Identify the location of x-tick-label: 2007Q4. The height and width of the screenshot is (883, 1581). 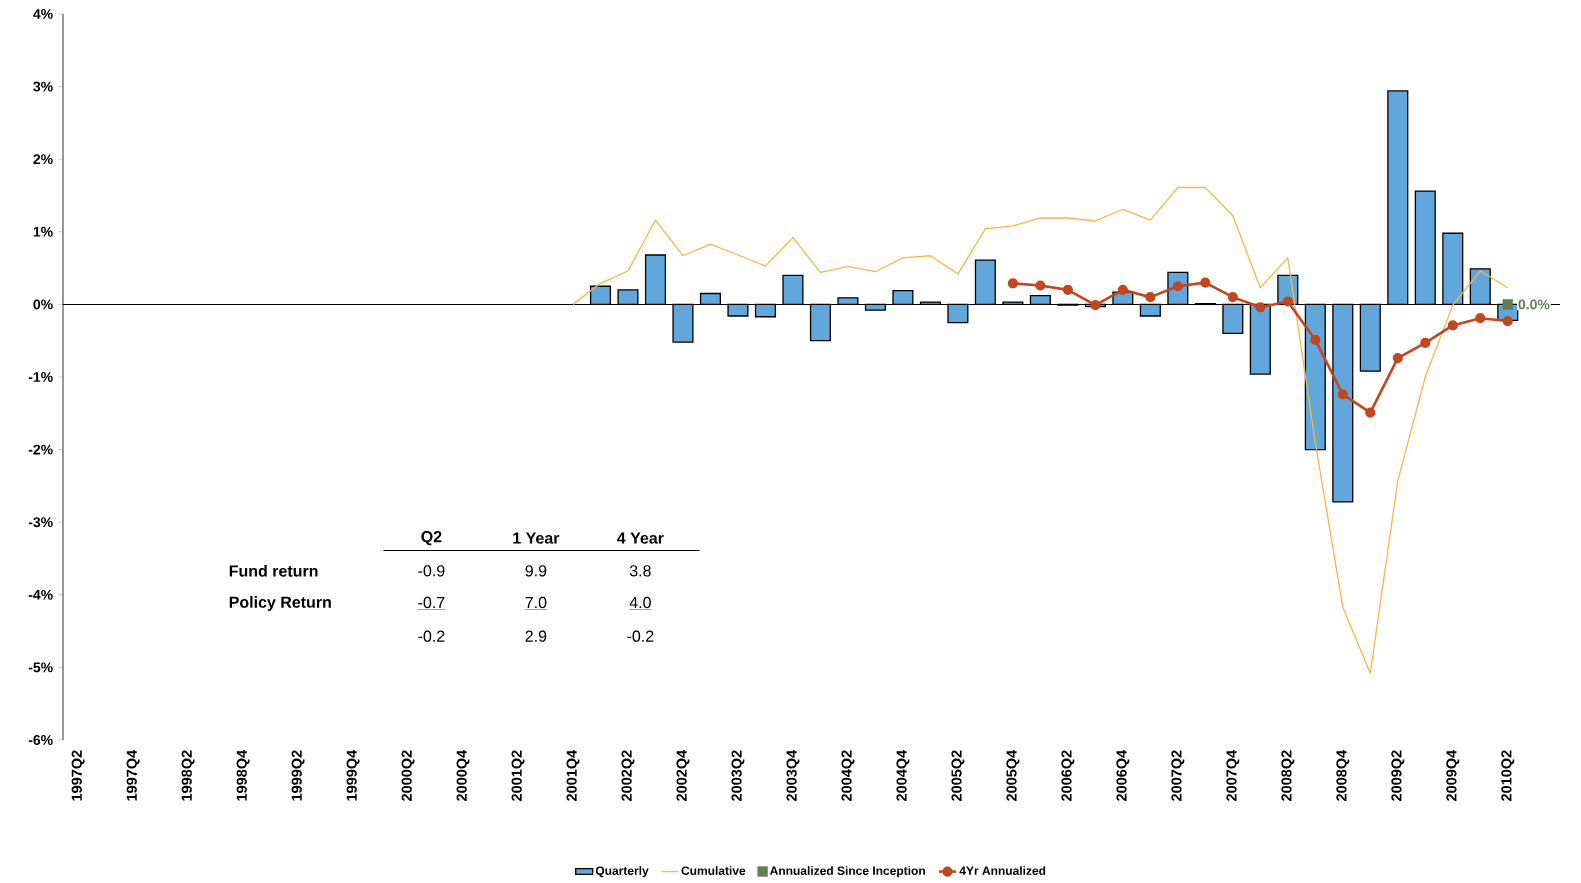
(1233, 775).